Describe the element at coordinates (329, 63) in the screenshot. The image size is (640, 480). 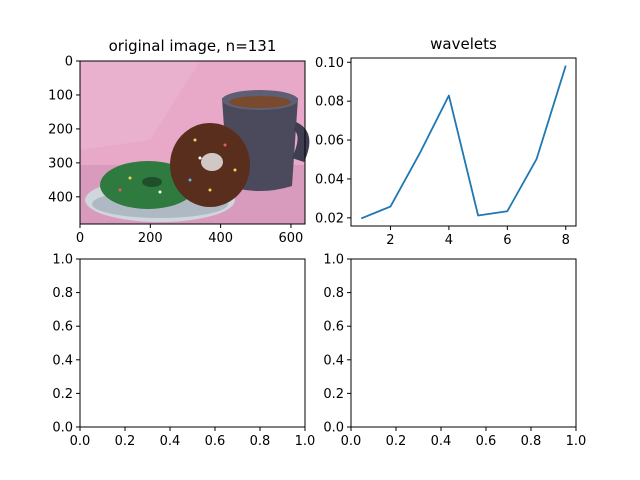
I see `y-tick-label: 0.10` at that location.